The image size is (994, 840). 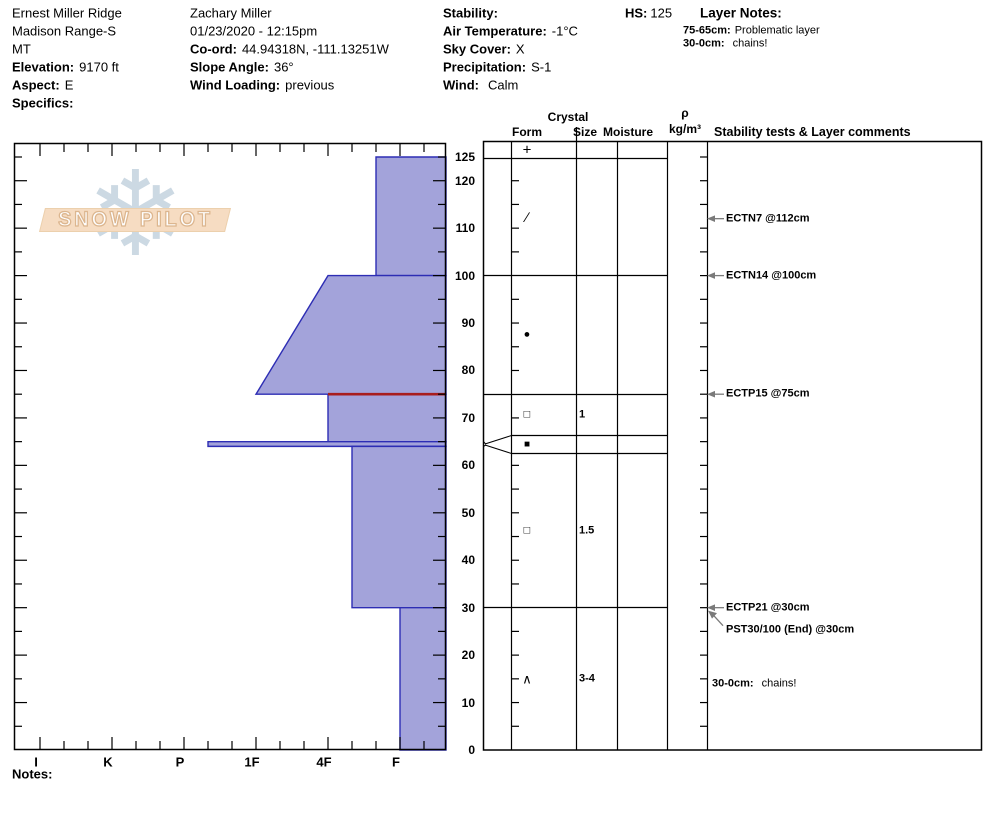 I want to click on stability-label: Stability:, so click(x=470, y=13).